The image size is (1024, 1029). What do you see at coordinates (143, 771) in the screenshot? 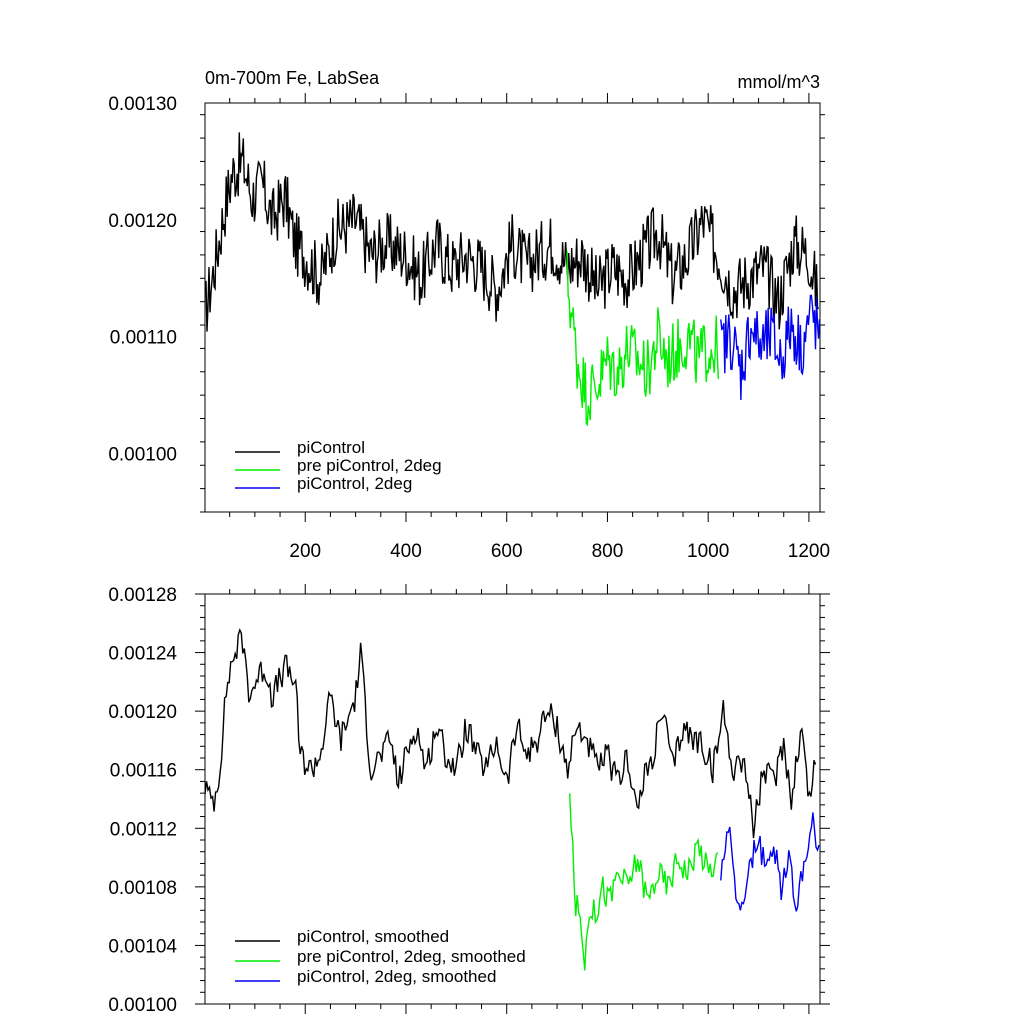
I see `y-tick-label: 0.00116` at bounding box center [143, 771].